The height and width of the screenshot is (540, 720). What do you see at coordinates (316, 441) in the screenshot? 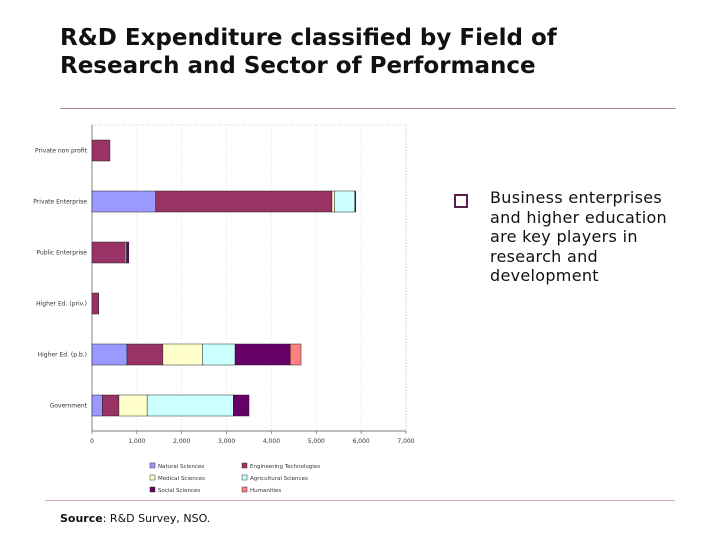
I see `x-tick-label: 5,000` at bounding box center [316, 441].